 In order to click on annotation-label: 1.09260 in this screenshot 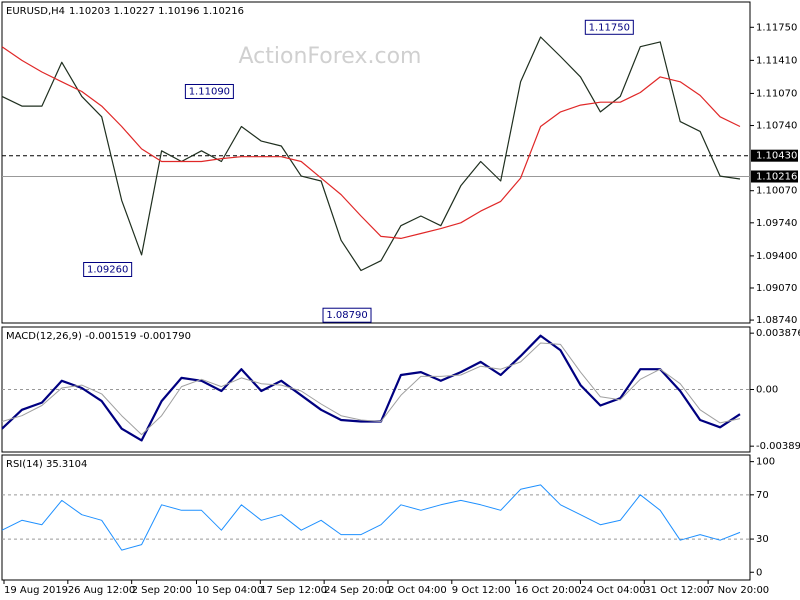, I will do `click(107, 270)`.